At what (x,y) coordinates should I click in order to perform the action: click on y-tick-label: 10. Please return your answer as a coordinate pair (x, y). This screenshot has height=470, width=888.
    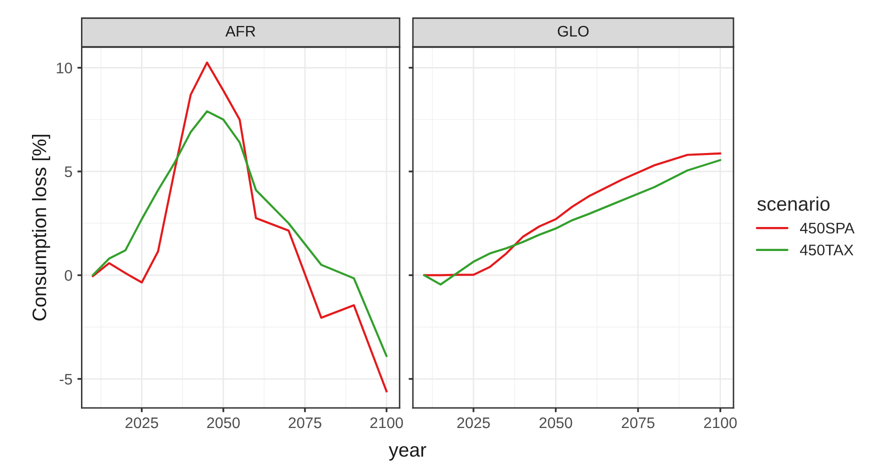
    Looking at the image, I should click on (64, 68).